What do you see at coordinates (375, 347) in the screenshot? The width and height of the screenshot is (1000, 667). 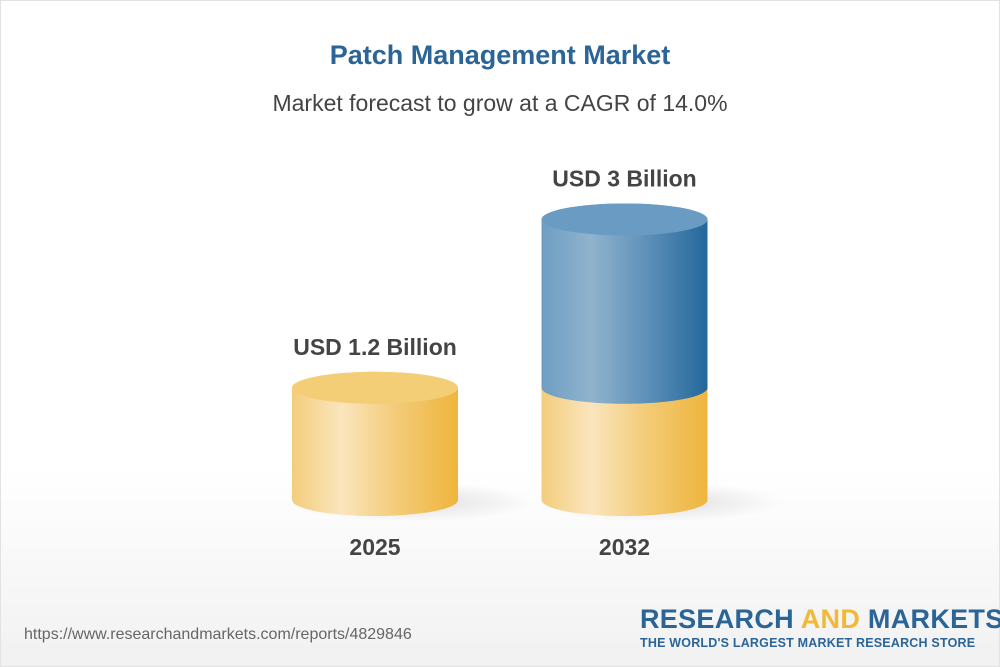 I see `data-label-2025: USD 1.2 Billion` at bounding box center [375, 347].